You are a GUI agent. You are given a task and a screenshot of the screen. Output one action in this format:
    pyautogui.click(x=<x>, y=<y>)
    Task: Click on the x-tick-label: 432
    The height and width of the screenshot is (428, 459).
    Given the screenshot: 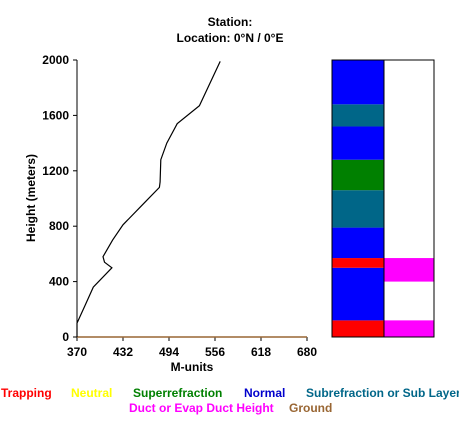 What is the action you would take?
    pyautogui.click(x=123, y=352)
    